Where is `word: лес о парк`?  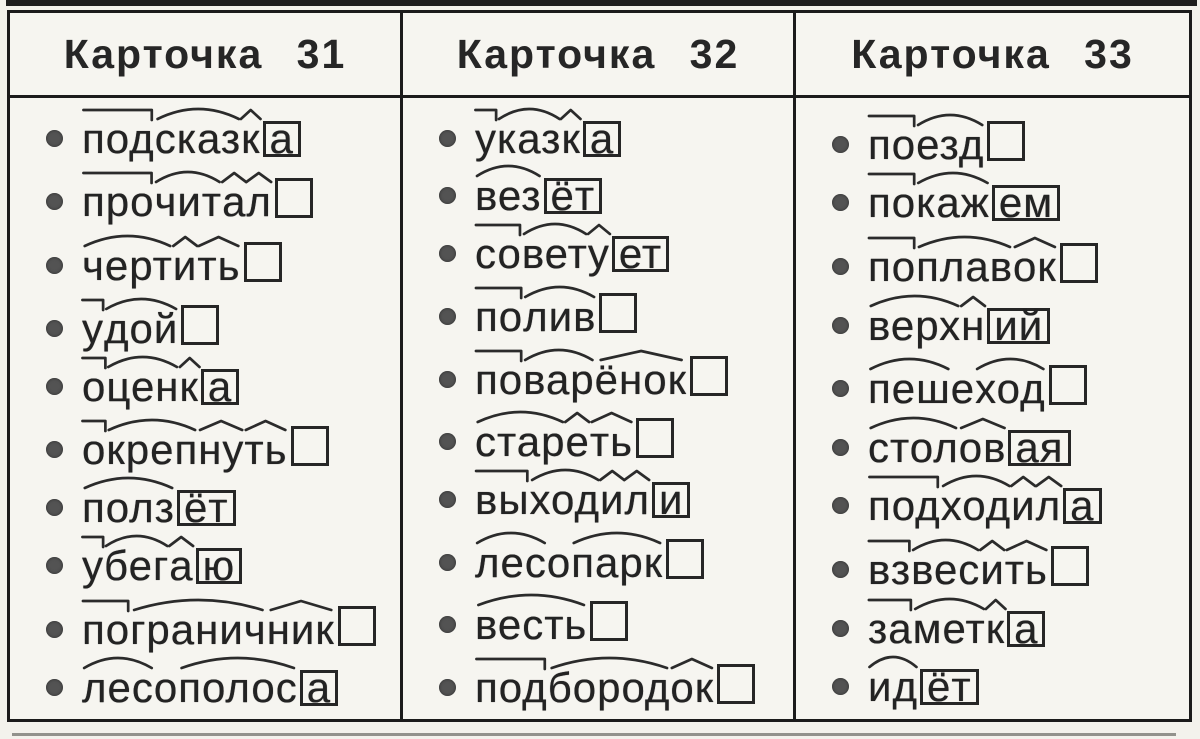
word: лес о парк is located at coordinates (590, 554).